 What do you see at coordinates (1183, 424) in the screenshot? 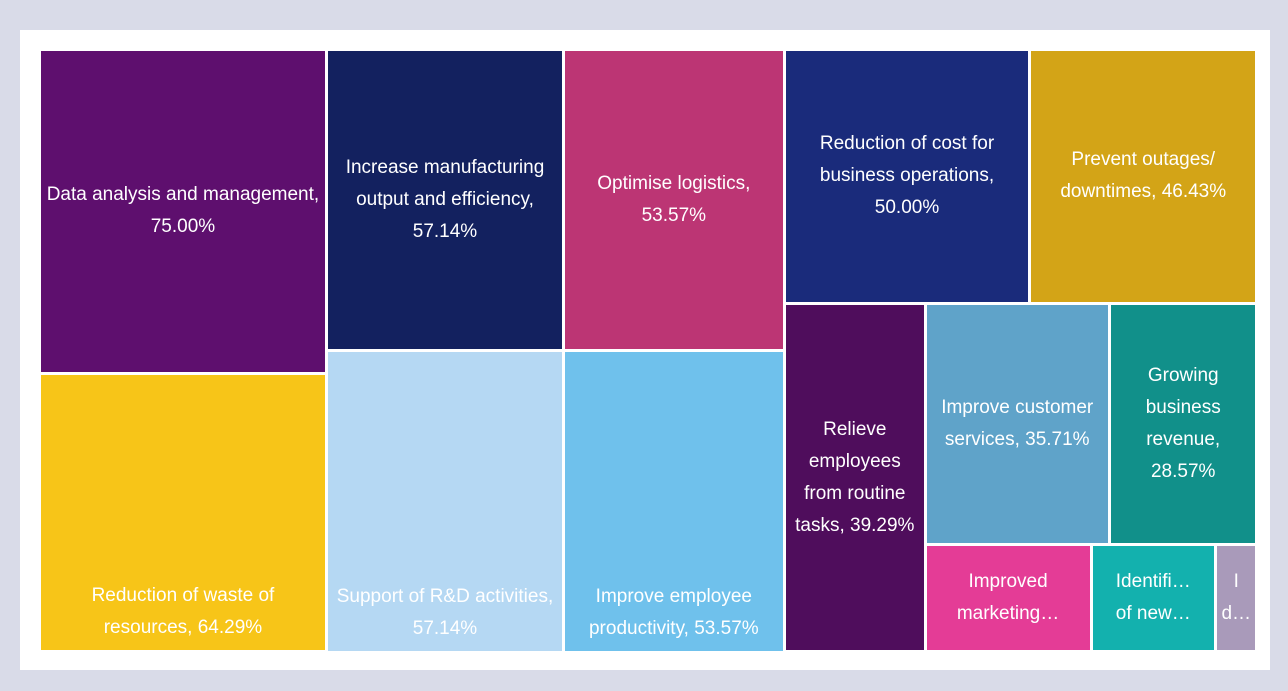
I see `treemap-cell: Growing business revenue, 28.57%` at bounding box center [1183, 424].